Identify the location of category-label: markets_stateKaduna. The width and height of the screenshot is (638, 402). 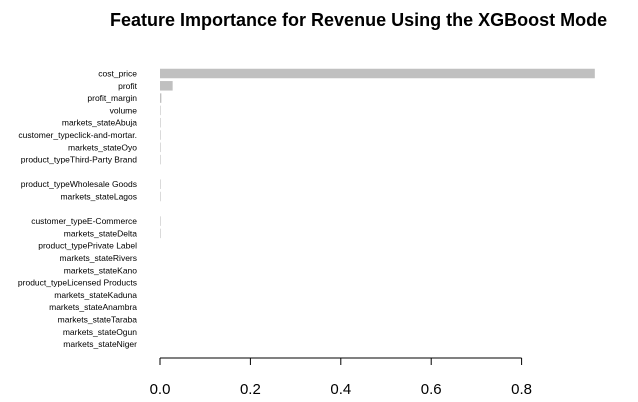
(95, 295).